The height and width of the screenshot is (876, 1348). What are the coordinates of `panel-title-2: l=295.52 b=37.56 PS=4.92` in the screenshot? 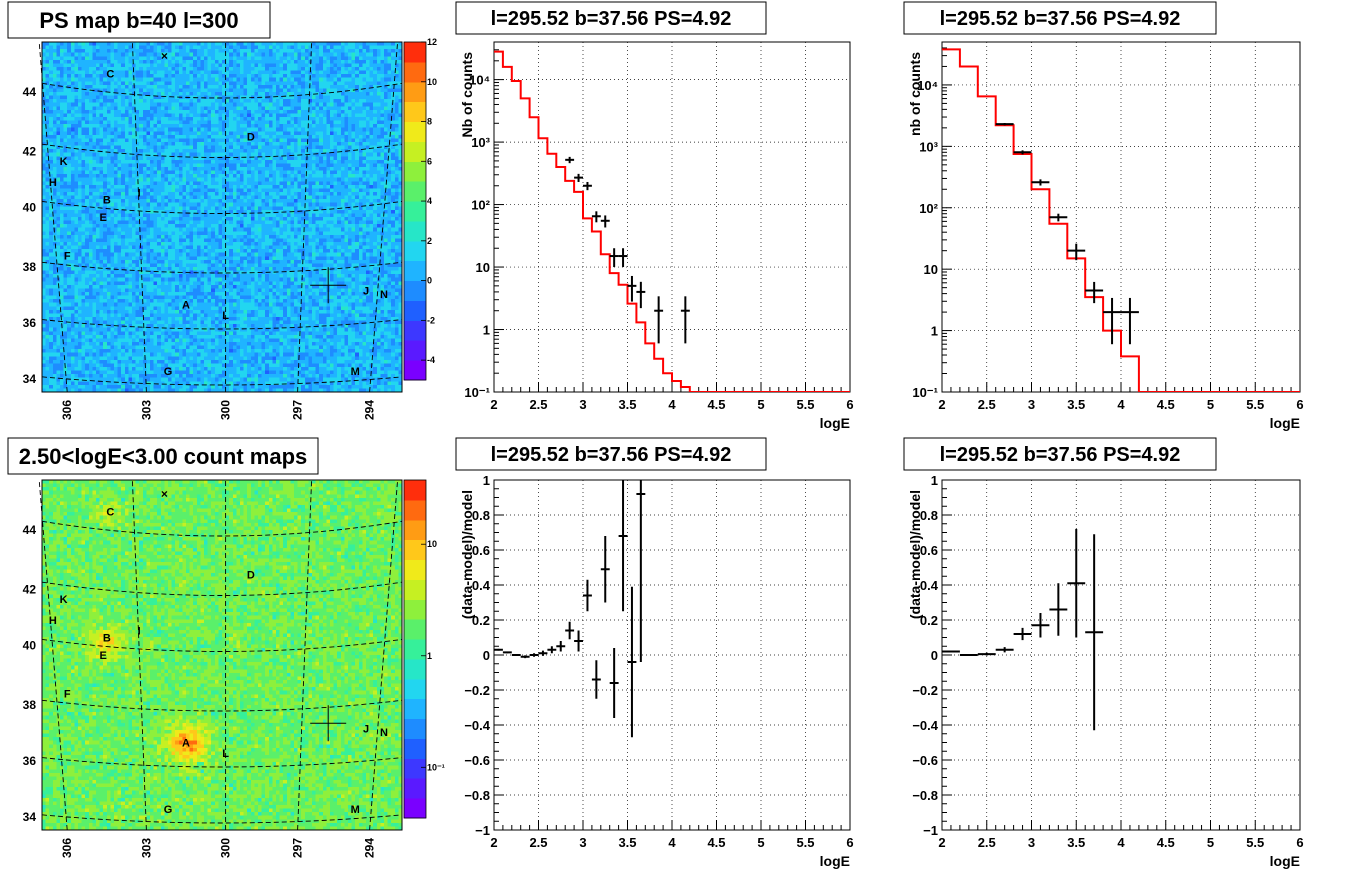 It's located at (1060, 18).